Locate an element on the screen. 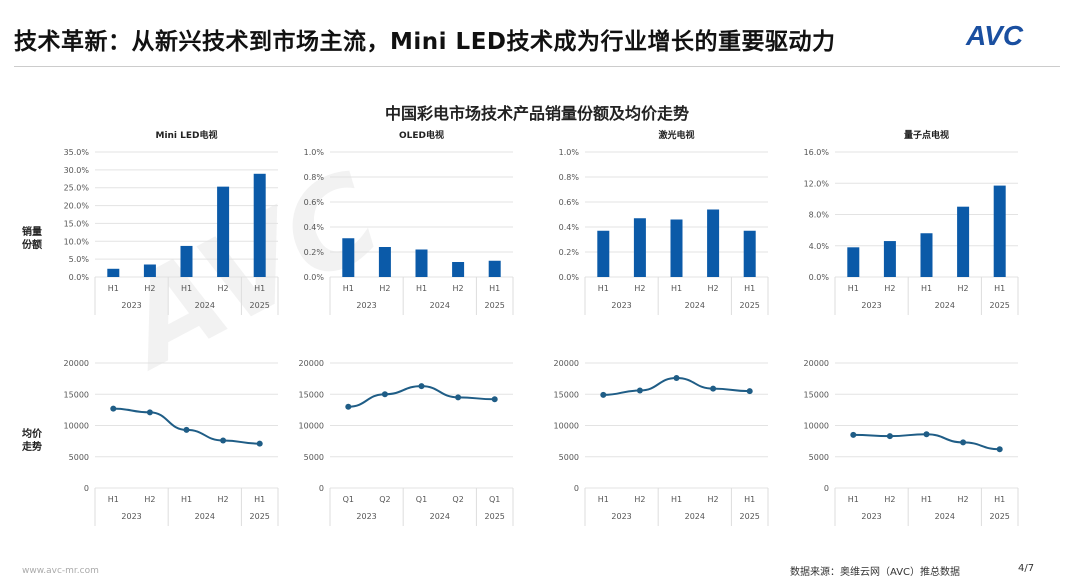 Image resolution: width=1074 pixels, height=582 pixels. y-tick-label: 5.0% is located at coordinates (79, 259).